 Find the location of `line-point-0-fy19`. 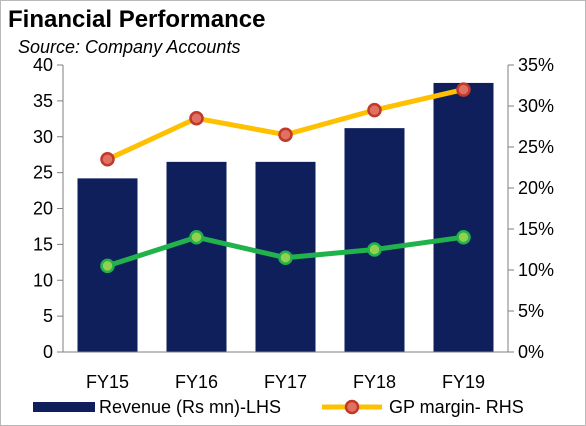

line-point-0-fy19 is located at coordinates (463, 89).